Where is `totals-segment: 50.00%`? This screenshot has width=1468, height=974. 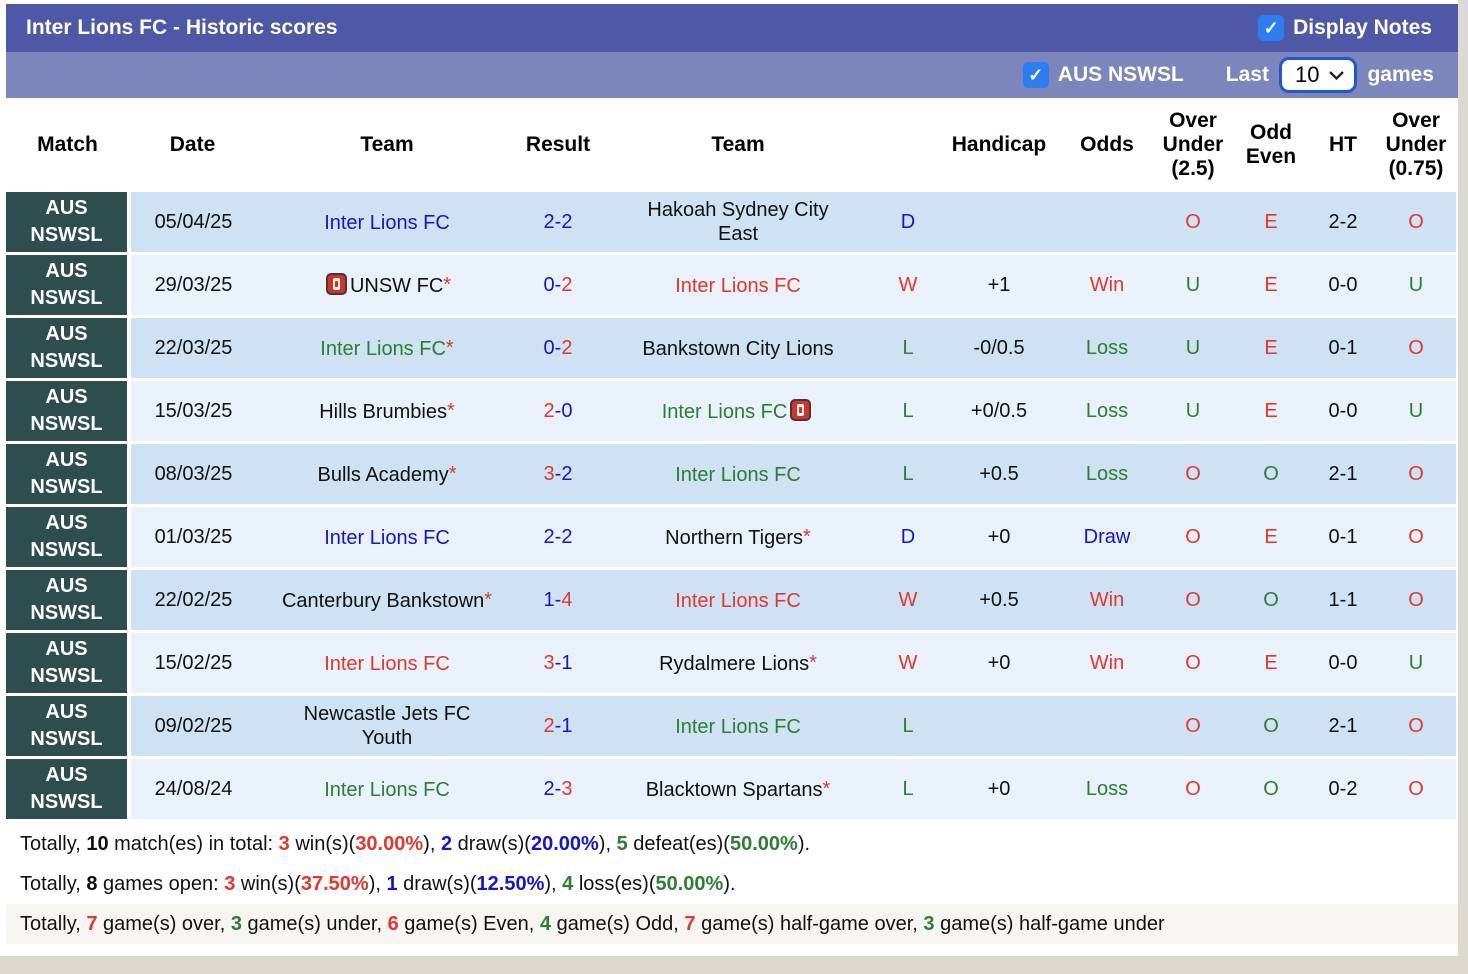
totals-segment: 50.00% is located at coordinates (763, 844).